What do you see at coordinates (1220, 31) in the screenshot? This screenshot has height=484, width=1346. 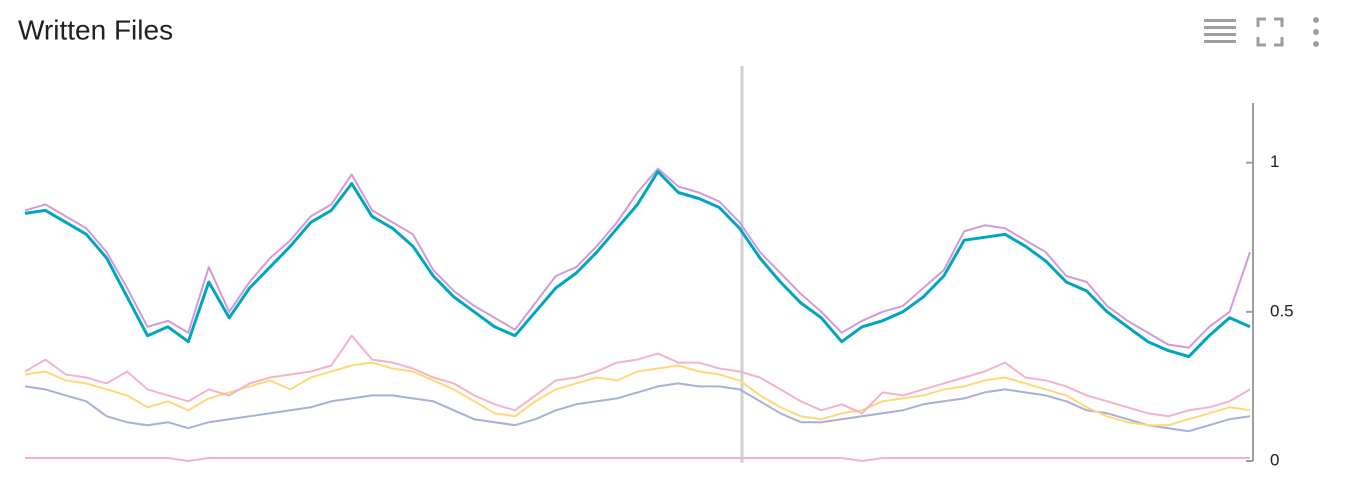 I see `legend-toggle-icon` at bounding box center [1220, 31].